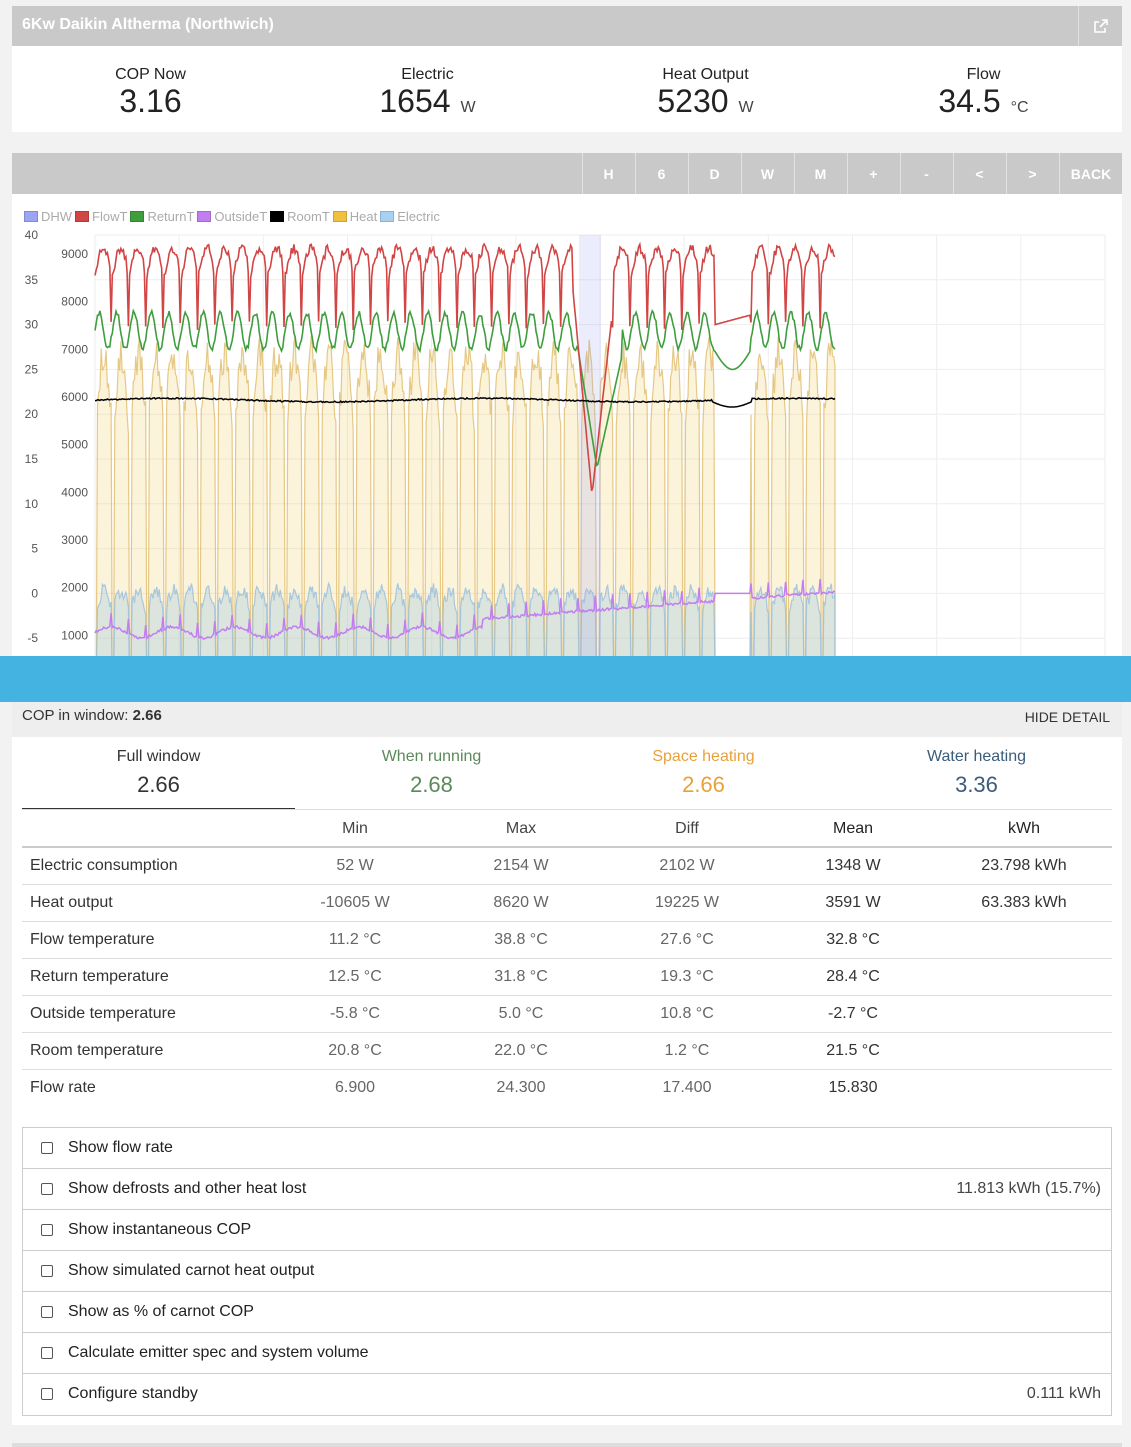 The image size is (1131, 1447). I want to click on option-label: Show flow rate, so click(120, 1147).